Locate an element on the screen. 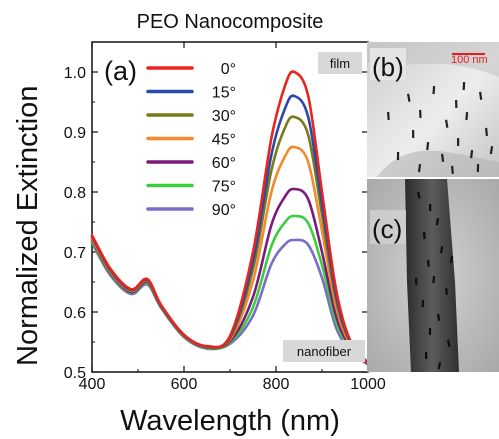 The image size is (499, 439). tem-film-image: 100 nm (b) is located at coordinates (433, 109).